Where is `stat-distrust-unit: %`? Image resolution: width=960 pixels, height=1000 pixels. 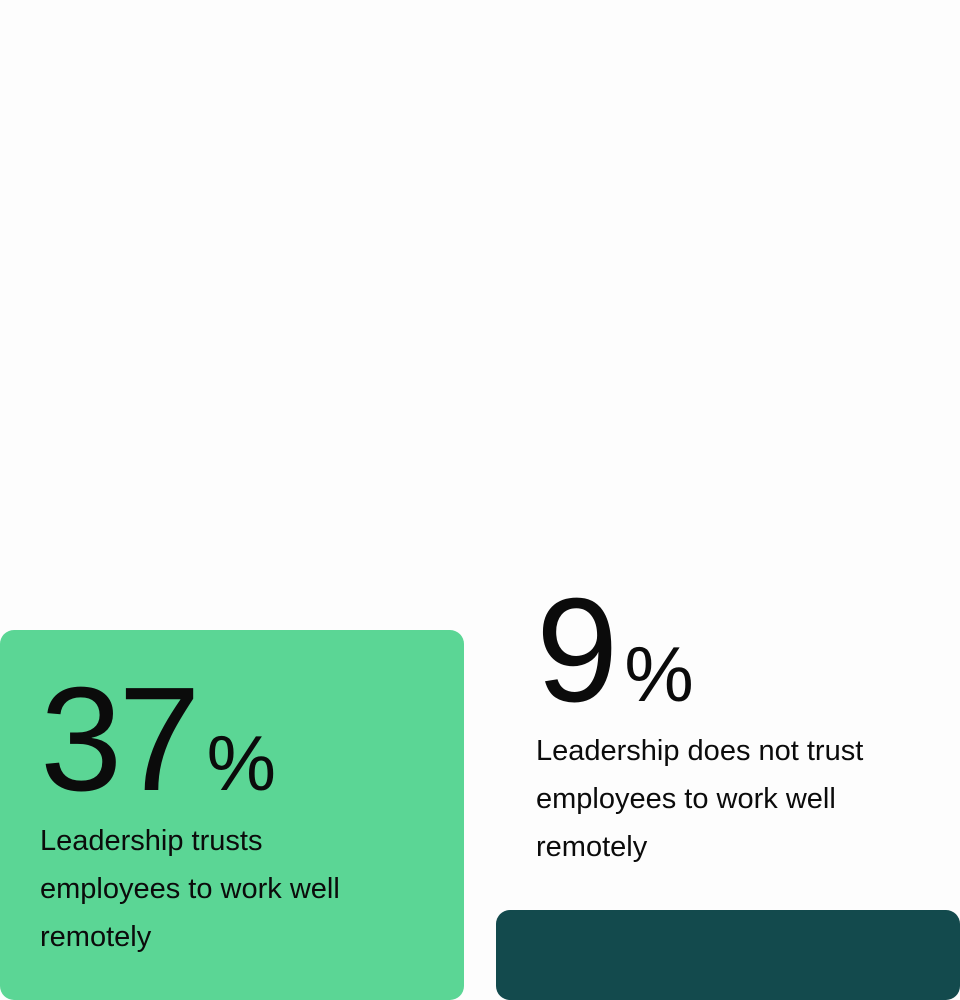
stat-distrust-unit: % is located at coordinates (659, 674).